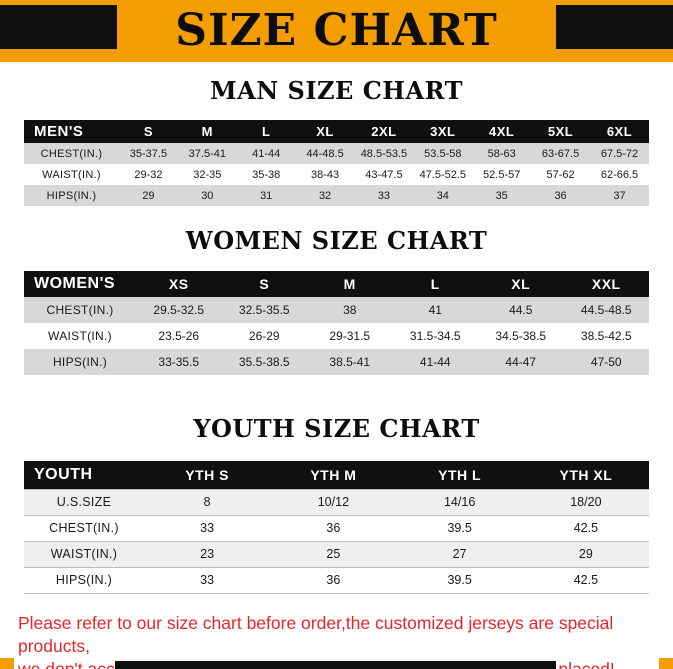 This screenshot has width=673, height=669. What do you see at coordinates (560, 131) in the screenshot?
I see `size-header-cell: 5XL` at bounding box center [560, 131].